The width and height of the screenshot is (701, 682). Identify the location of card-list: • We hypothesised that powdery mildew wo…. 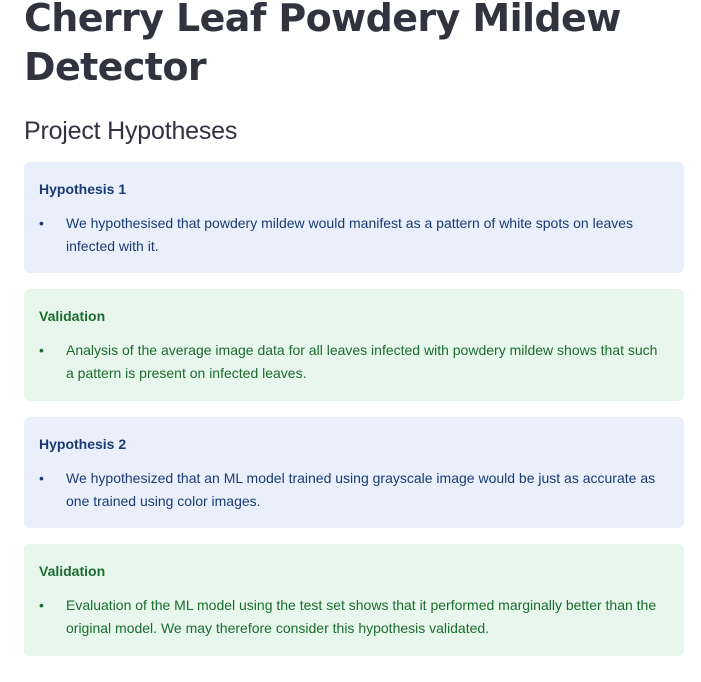
(353, 234).